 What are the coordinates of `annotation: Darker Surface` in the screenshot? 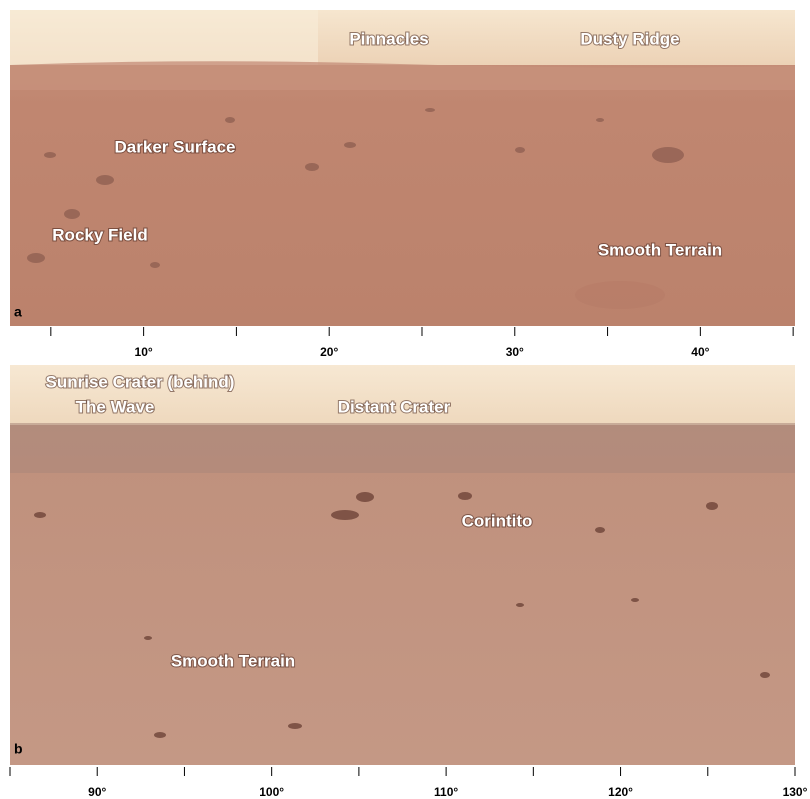 It's located at (175, 146).